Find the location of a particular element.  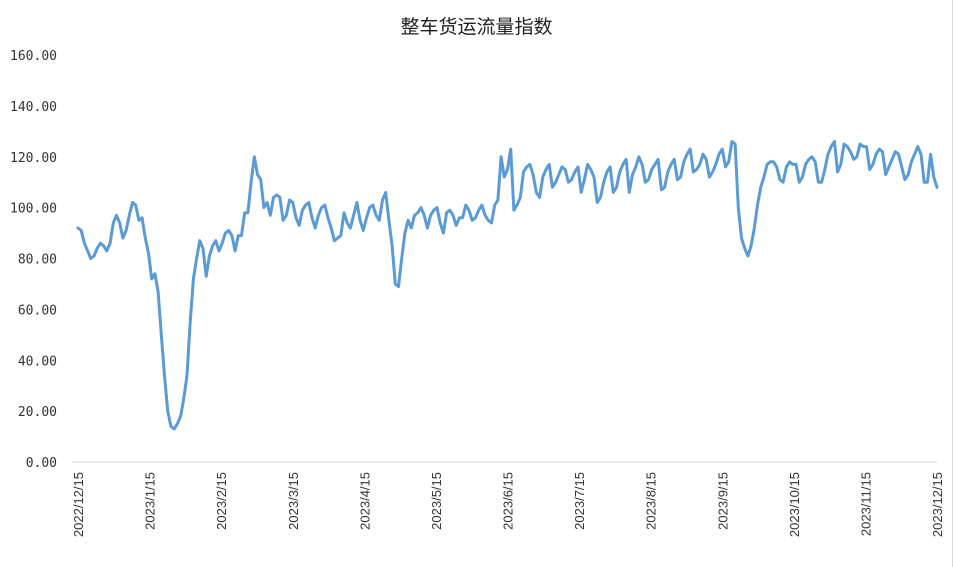

x-tick-label: 2022/12/15 is located at coordinates (78, 504).